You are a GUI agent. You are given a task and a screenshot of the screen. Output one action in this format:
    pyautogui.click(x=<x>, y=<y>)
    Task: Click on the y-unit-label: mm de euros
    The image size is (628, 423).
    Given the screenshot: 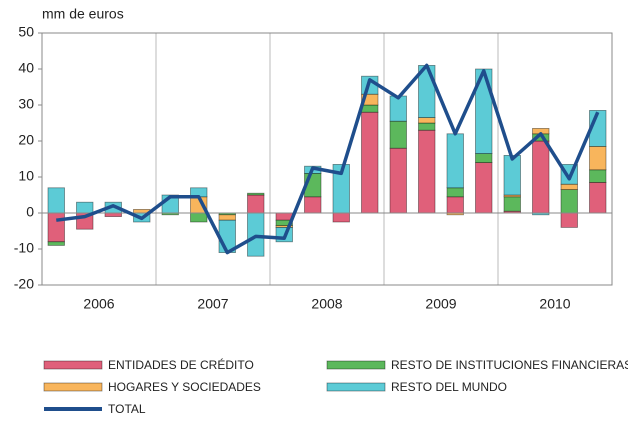 What is the action you would take?
    pyautogui.click(x=83, y=14)
    